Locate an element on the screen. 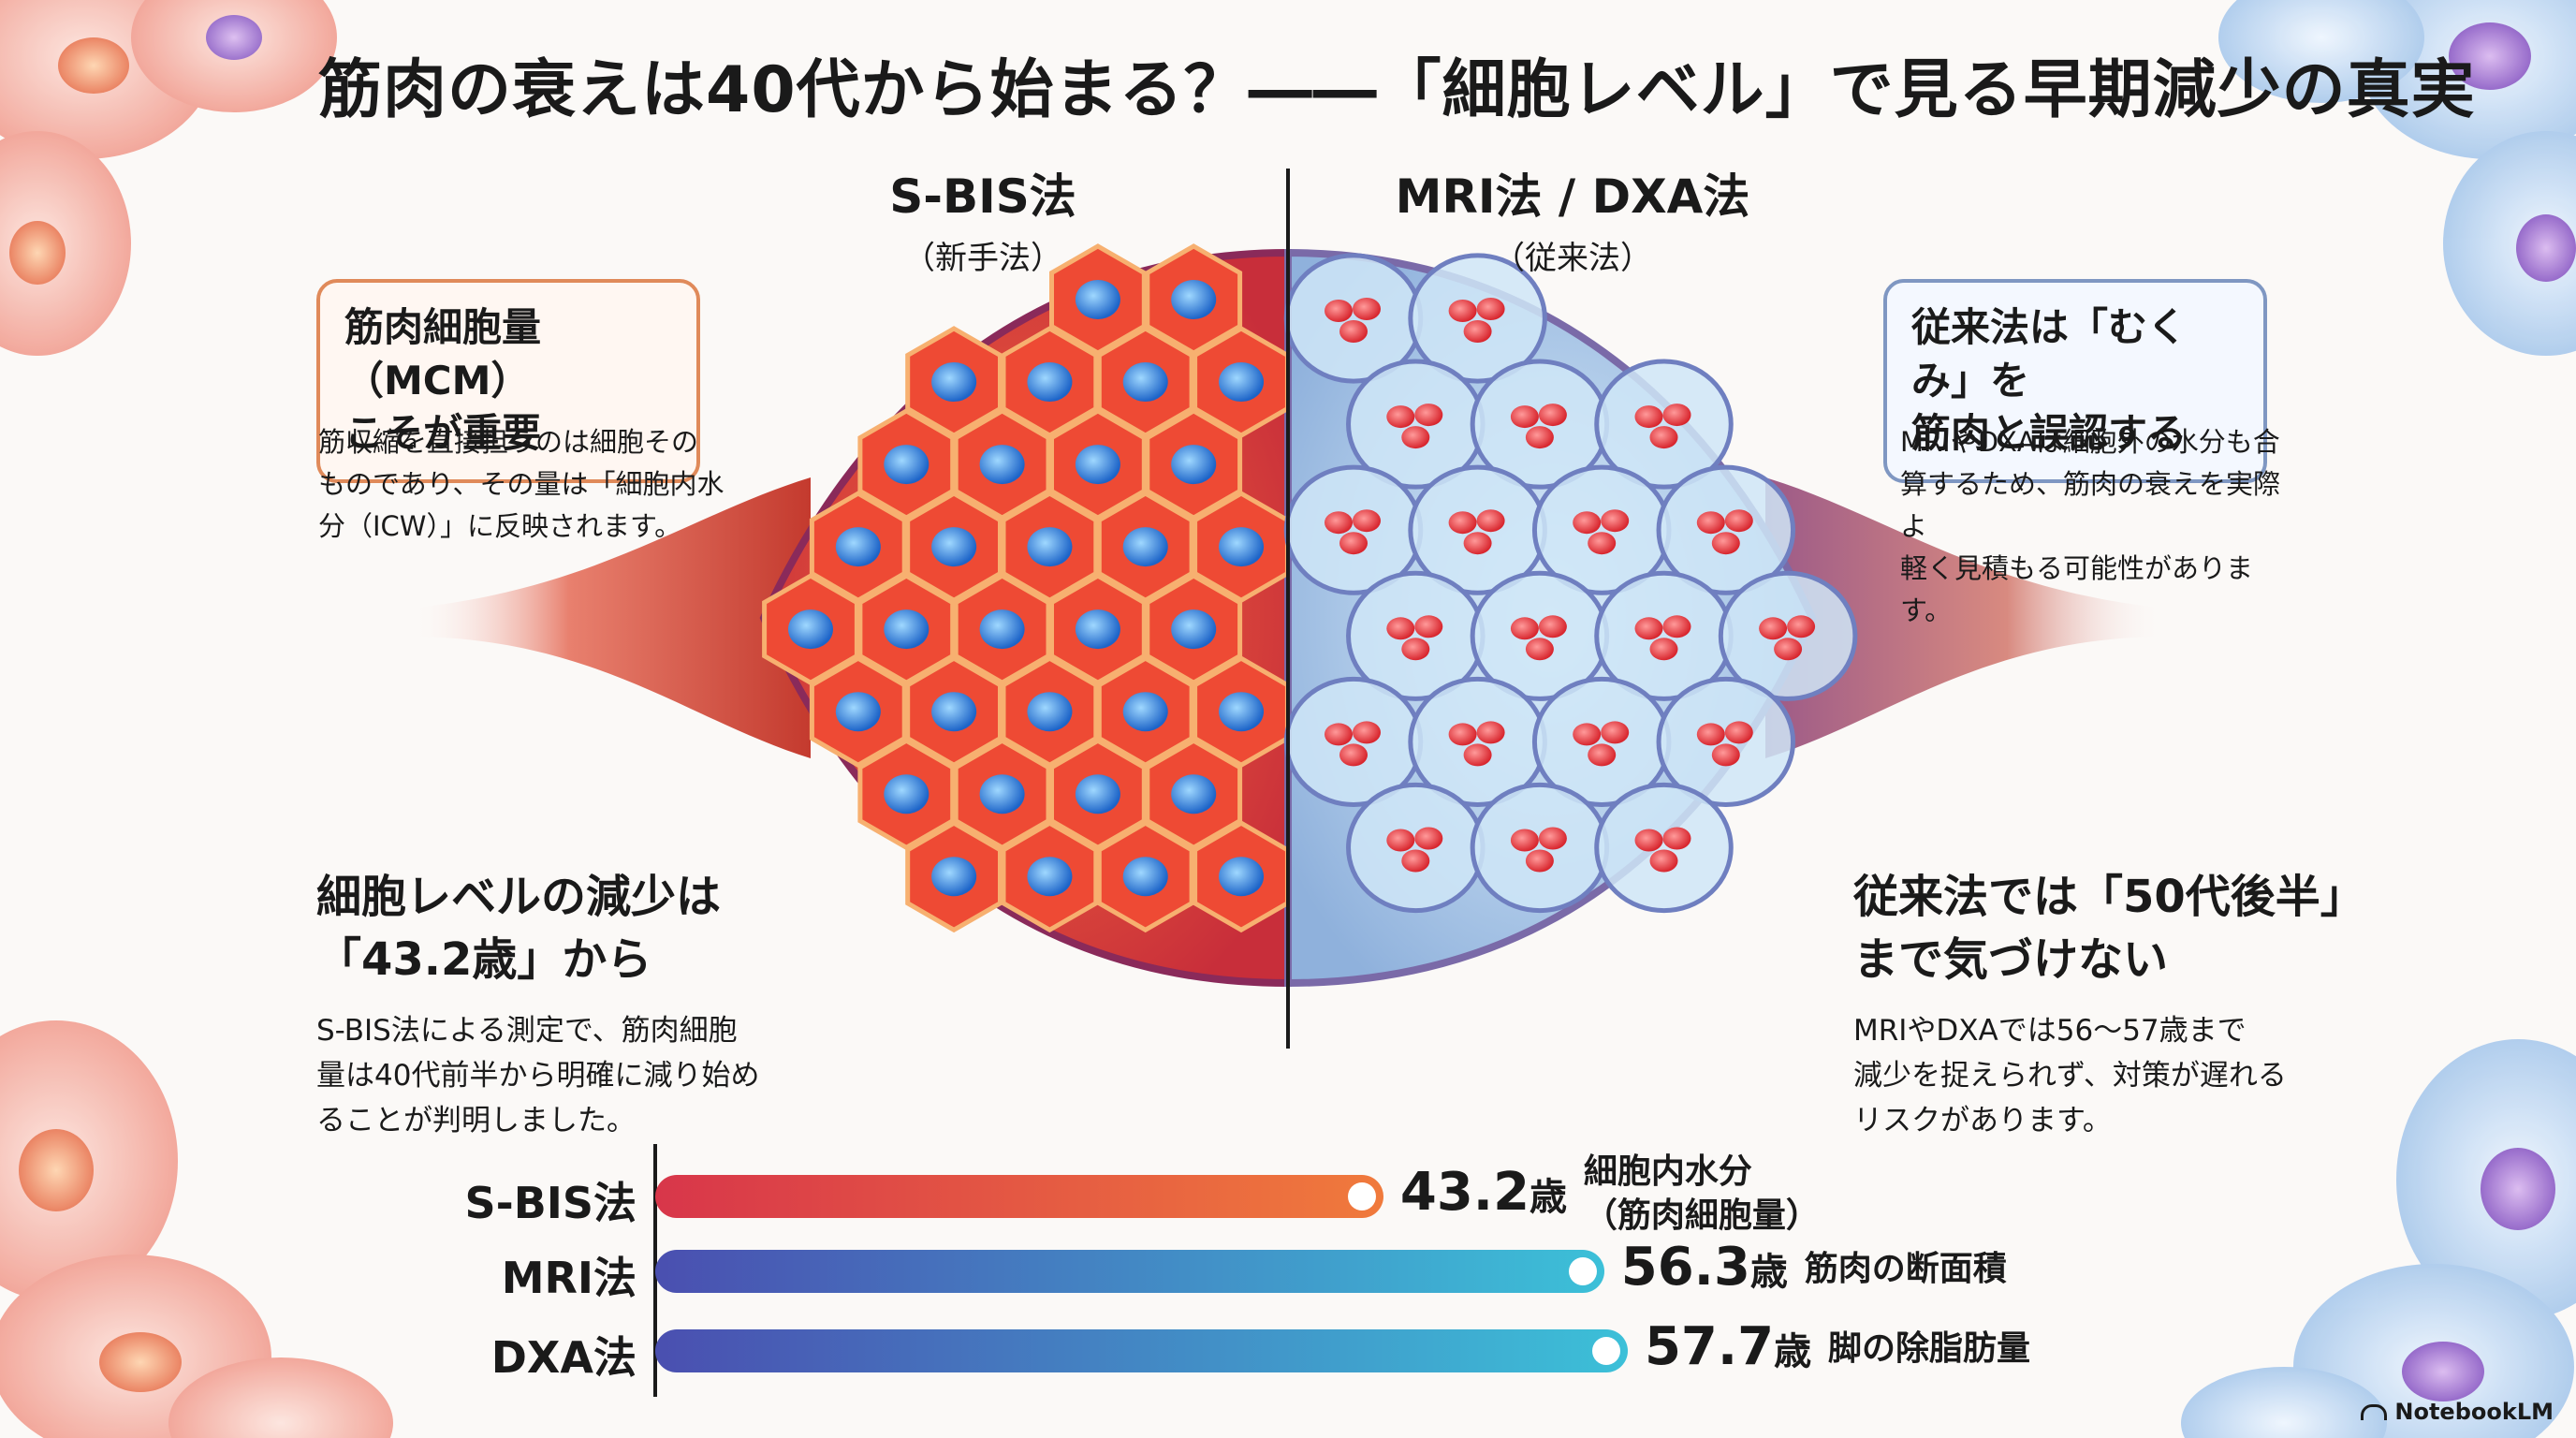 Image resolution: width=2576 pixels, height=1438 pixels. left-method-sub: （新手法） is located at coordinates (982, 258).